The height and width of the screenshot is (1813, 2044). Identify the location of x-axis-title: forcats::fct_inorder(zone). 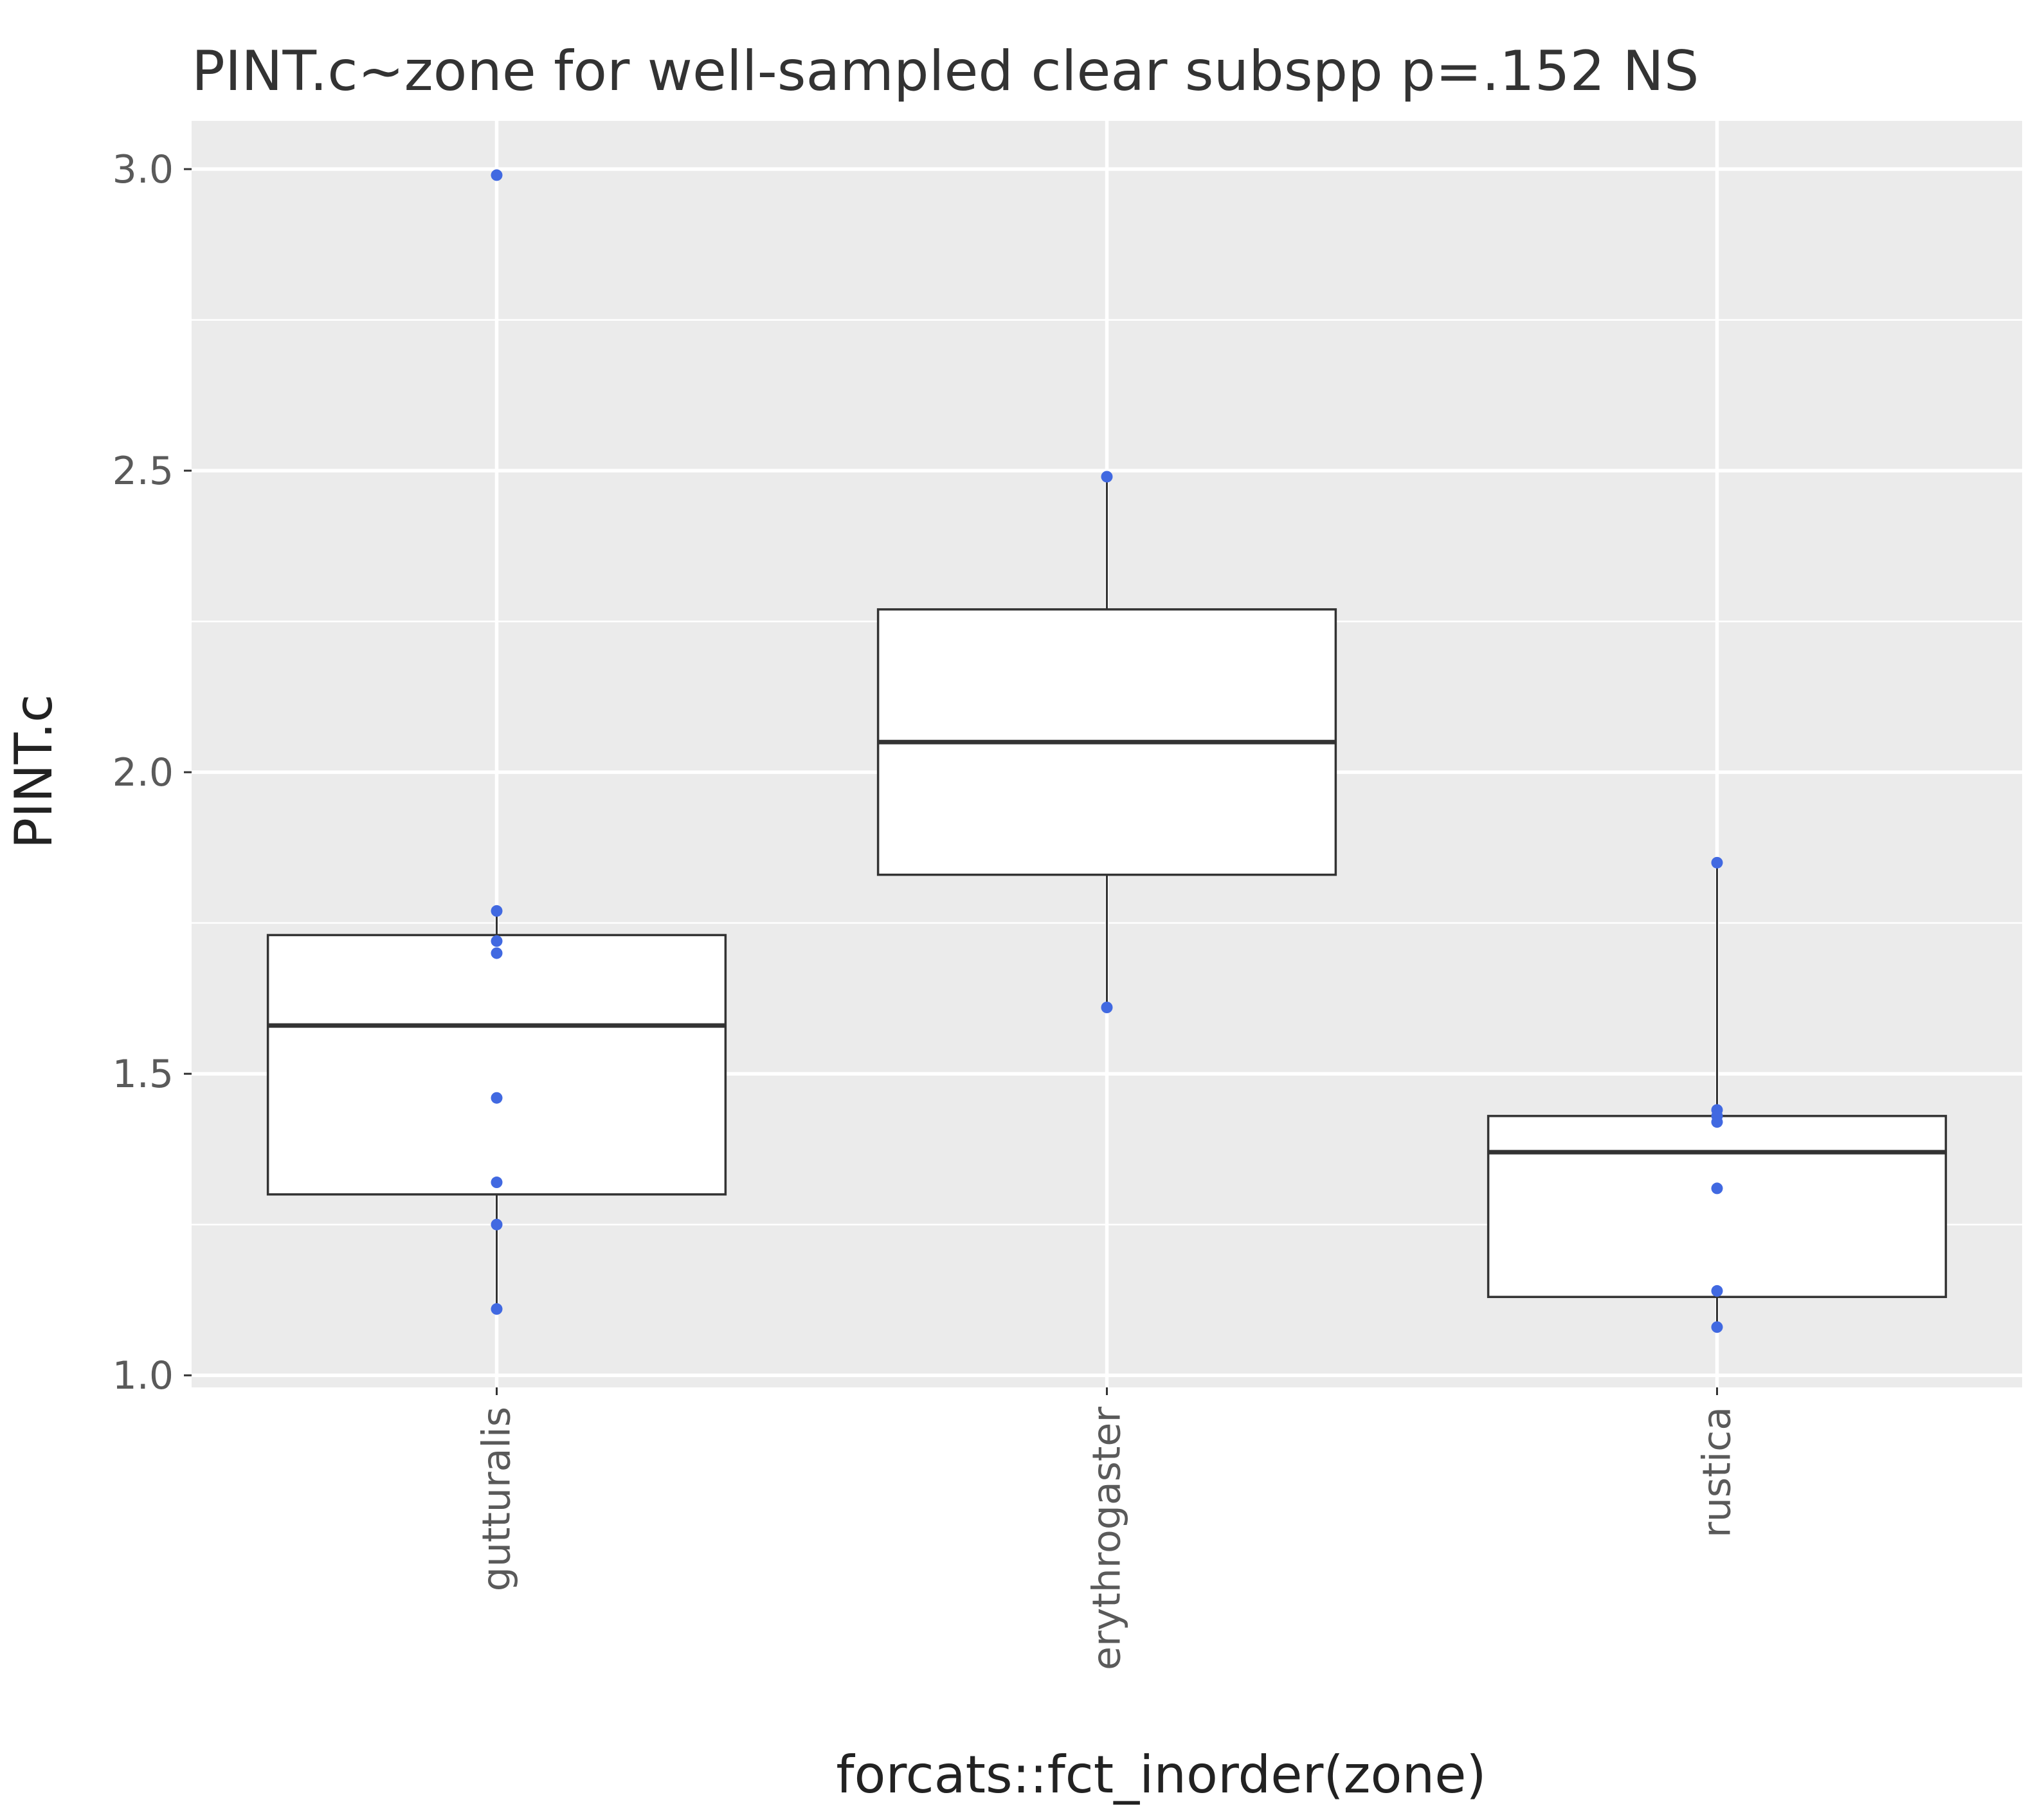
(1161, 1775).